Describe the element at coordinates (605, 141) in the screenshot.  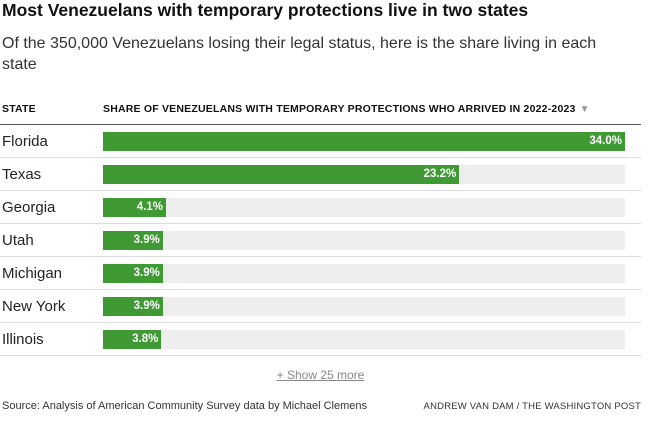
I see `value-label: 34.0%` at that location.